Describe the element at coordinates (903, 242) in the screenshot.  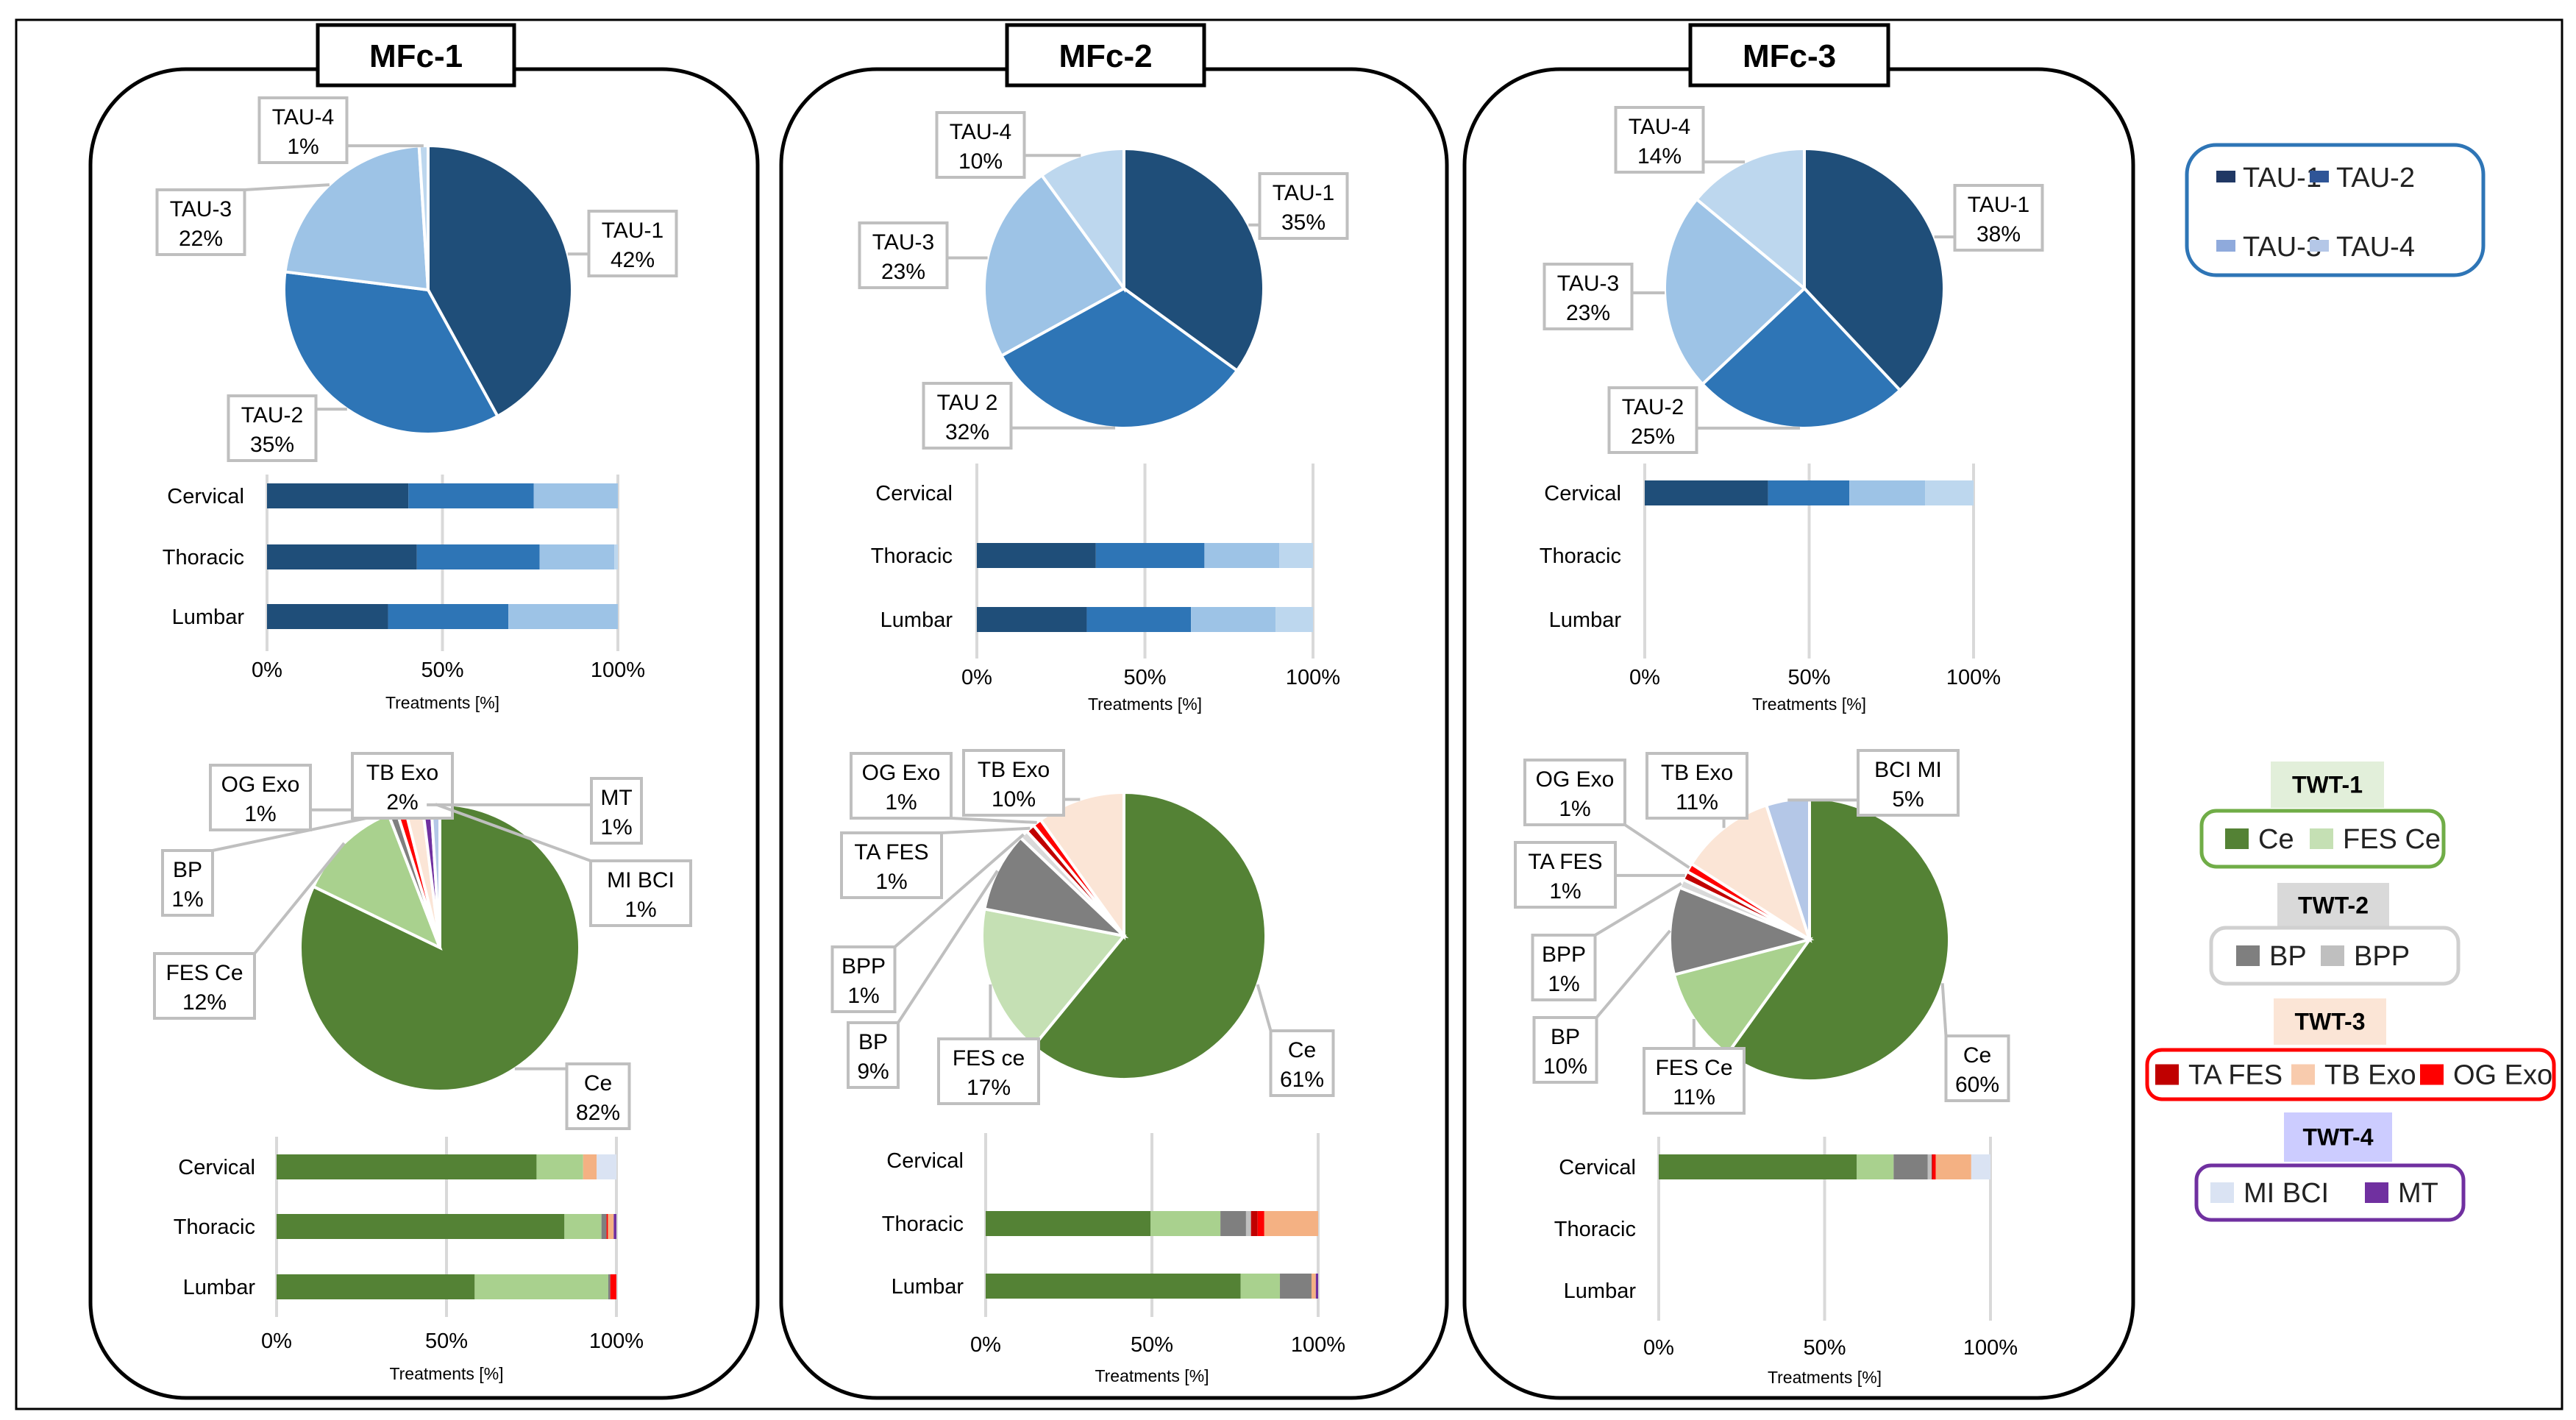
I see `data-label-name: TAU-3` at that location.